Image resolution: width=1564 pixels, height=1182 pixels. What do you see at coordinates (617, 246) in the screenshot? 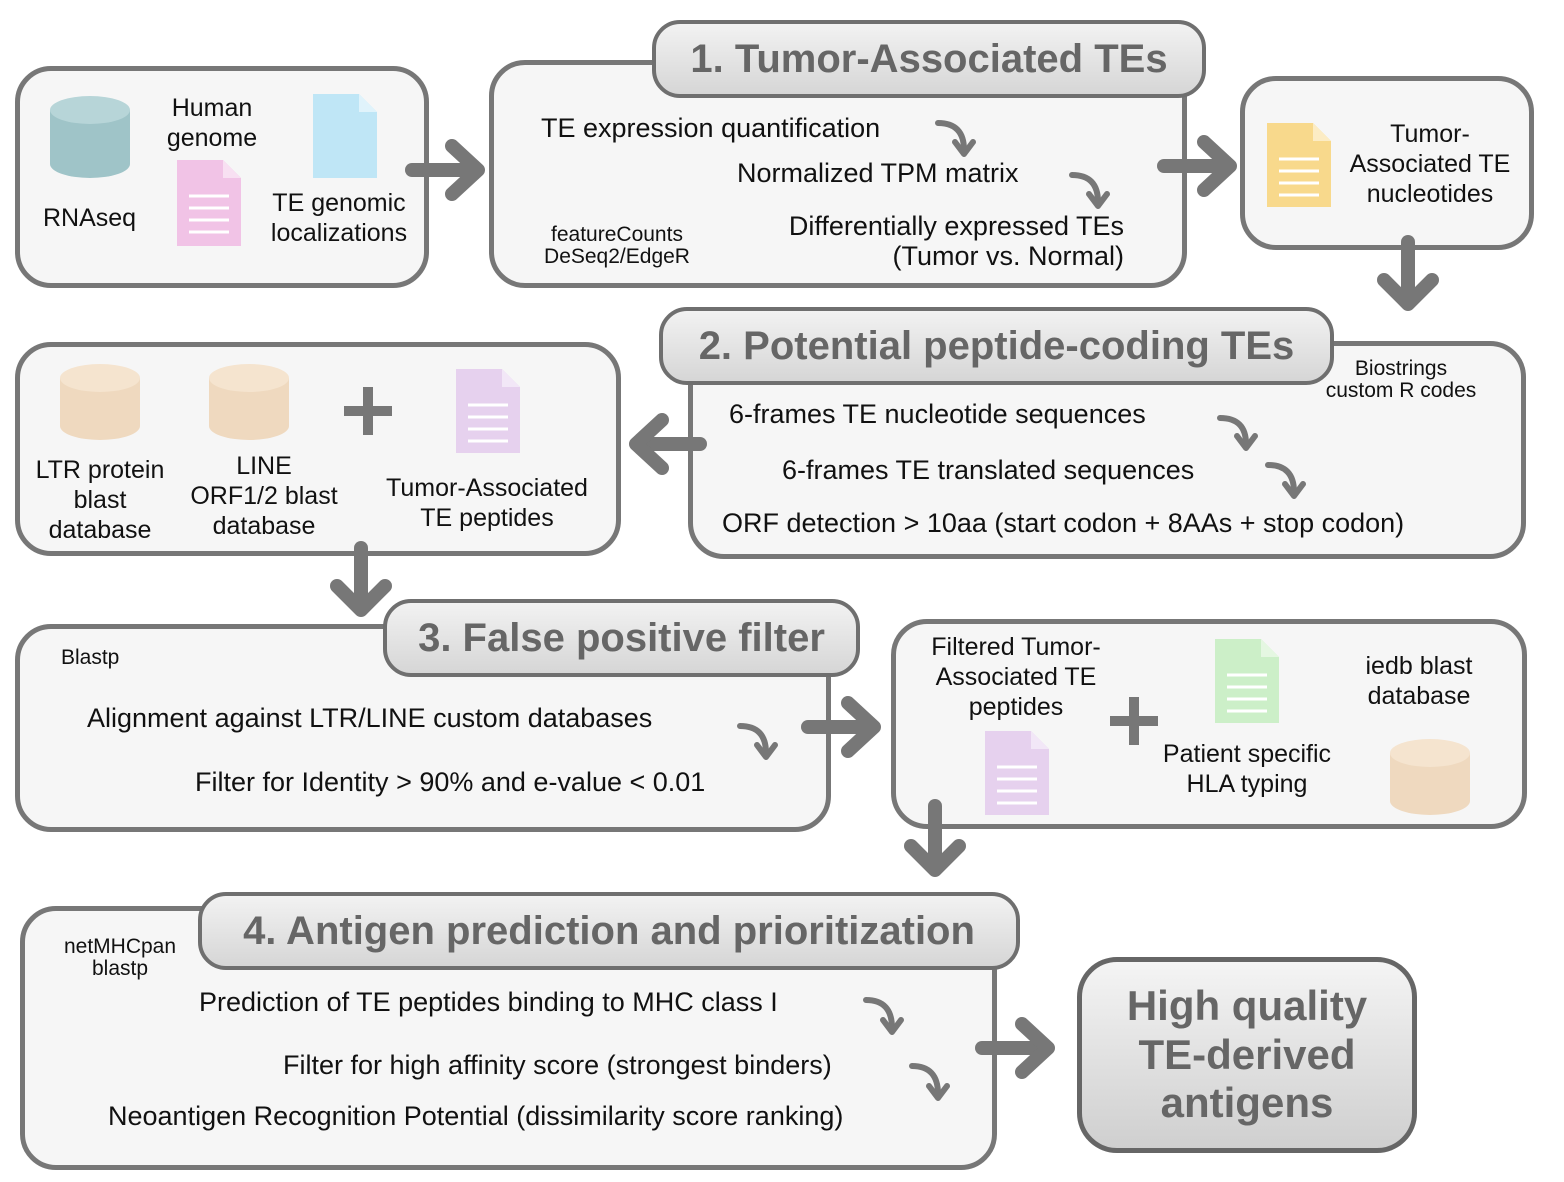
I see `step1-tools: featureCounts DeSeq2/EdgeR` at bounding box center [617, 246].